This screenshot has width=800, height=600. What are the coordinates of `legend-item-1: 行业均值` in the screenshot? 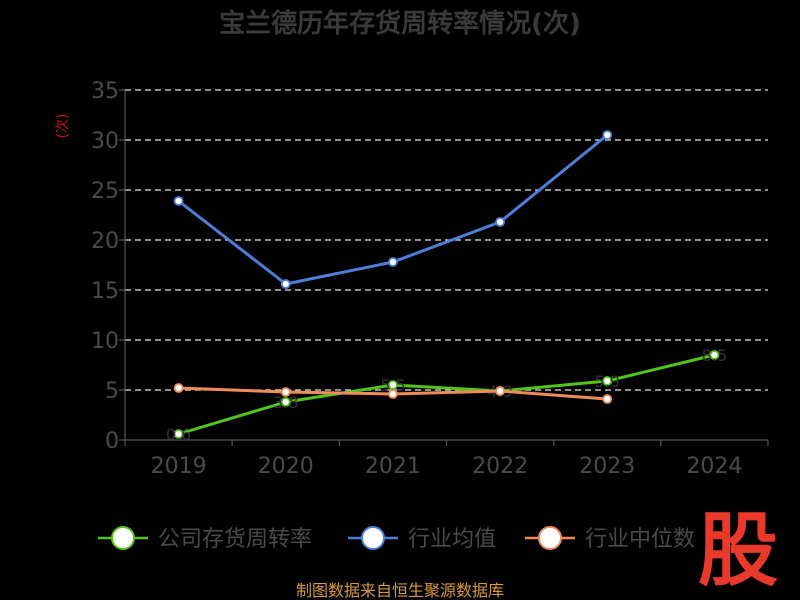 It's located at (422, 539).